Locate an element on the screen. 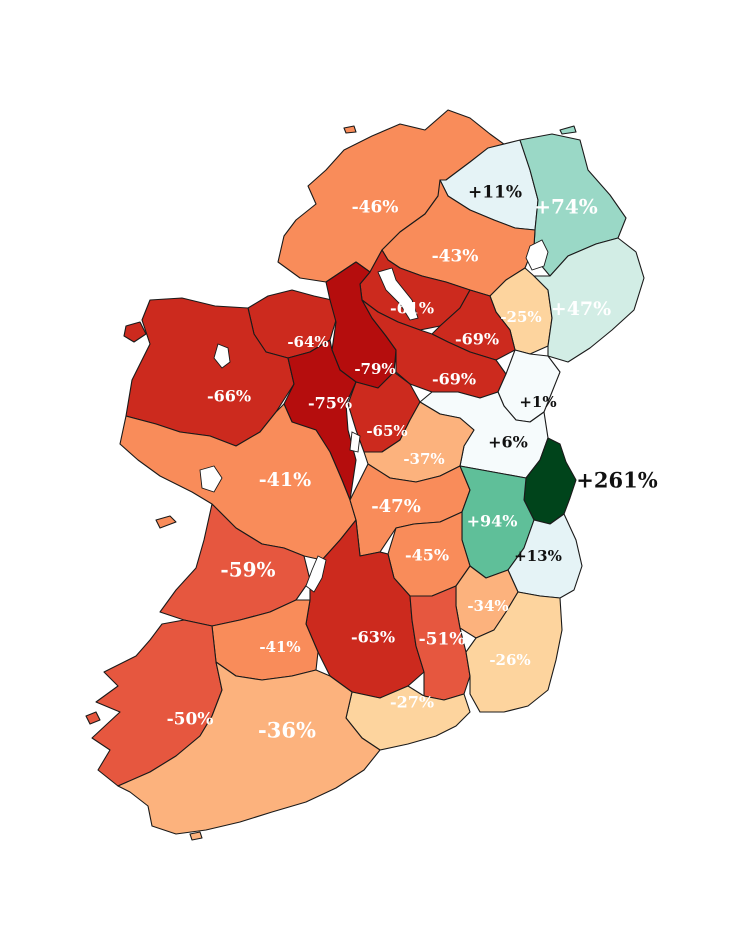 The height and width of the screenshot is (950, 750). label-roscommon: -75% is located at coordinates (330, 403).